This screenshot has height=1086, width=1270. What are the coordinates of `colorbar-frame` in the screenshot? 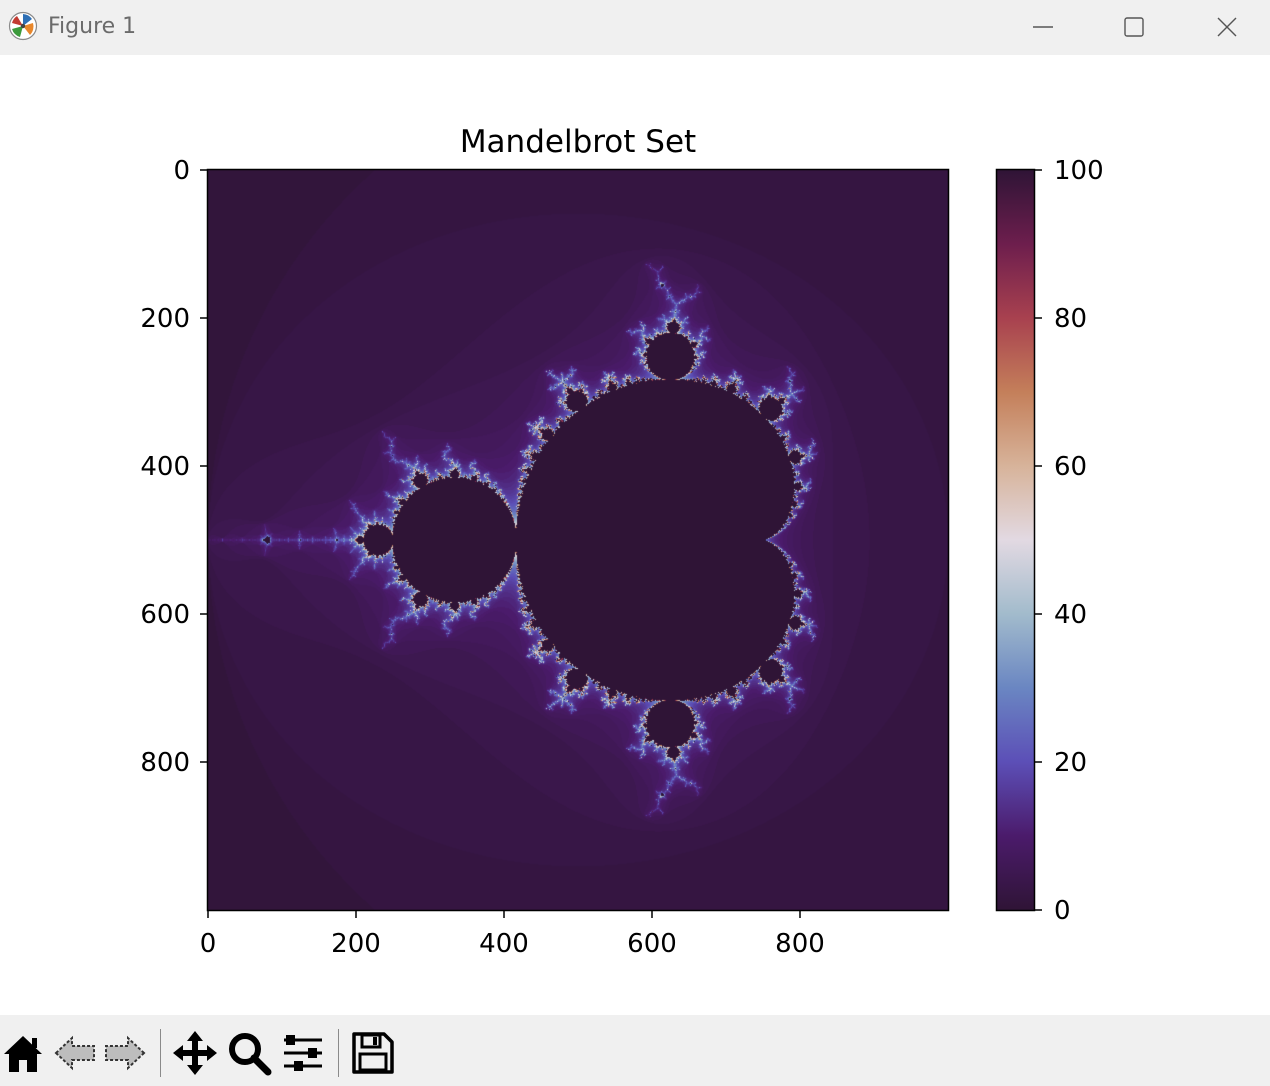 It's located at (1015, 540).